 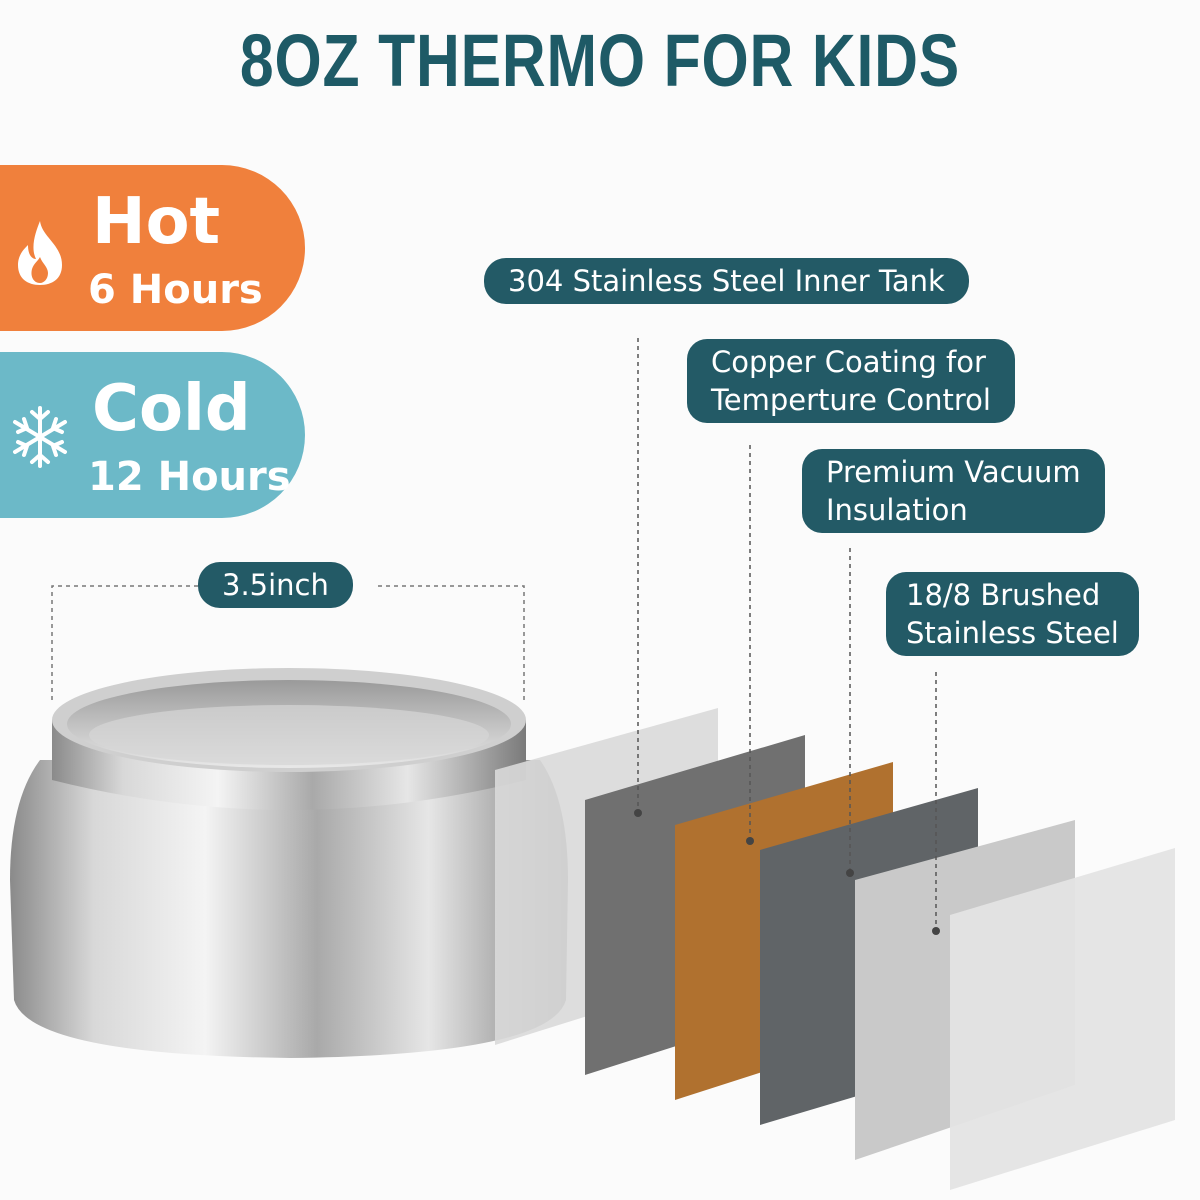 What do you see at coordinates (1012, 633) in the screenshot?
I see `label-line: Stainless Steel` at bounding box center [1012, 633].